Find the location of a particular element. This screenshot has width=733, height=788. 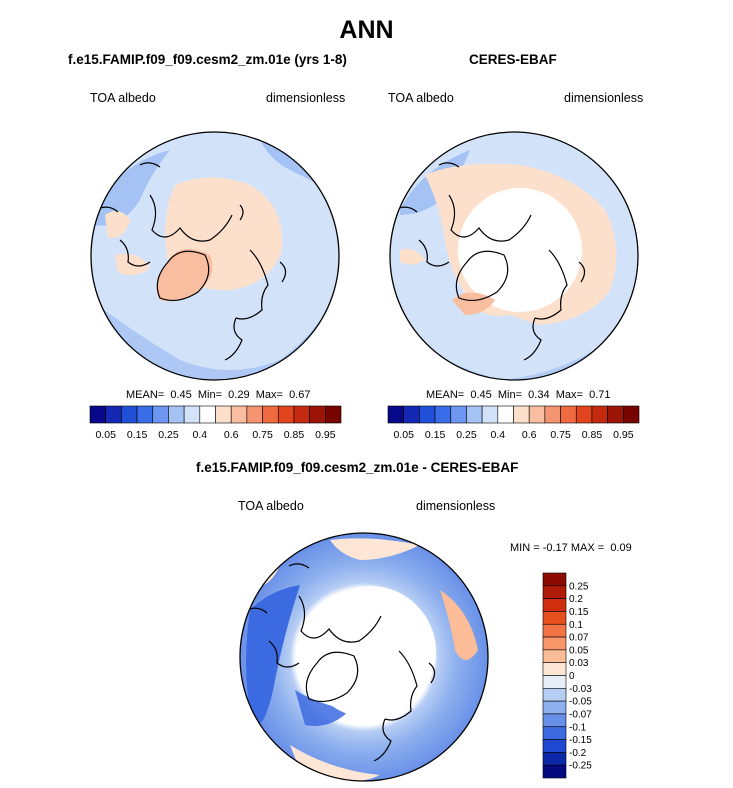

panel1-min-value: 0.29 is located at coordinates (239, 395).